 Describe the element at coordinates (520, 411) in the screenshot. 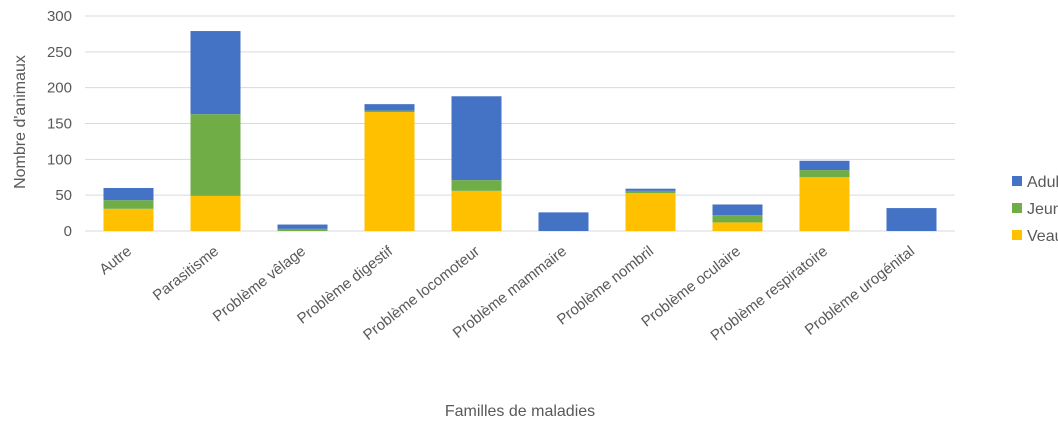

I see `x-axis-title: Familles de maladies` at that location.